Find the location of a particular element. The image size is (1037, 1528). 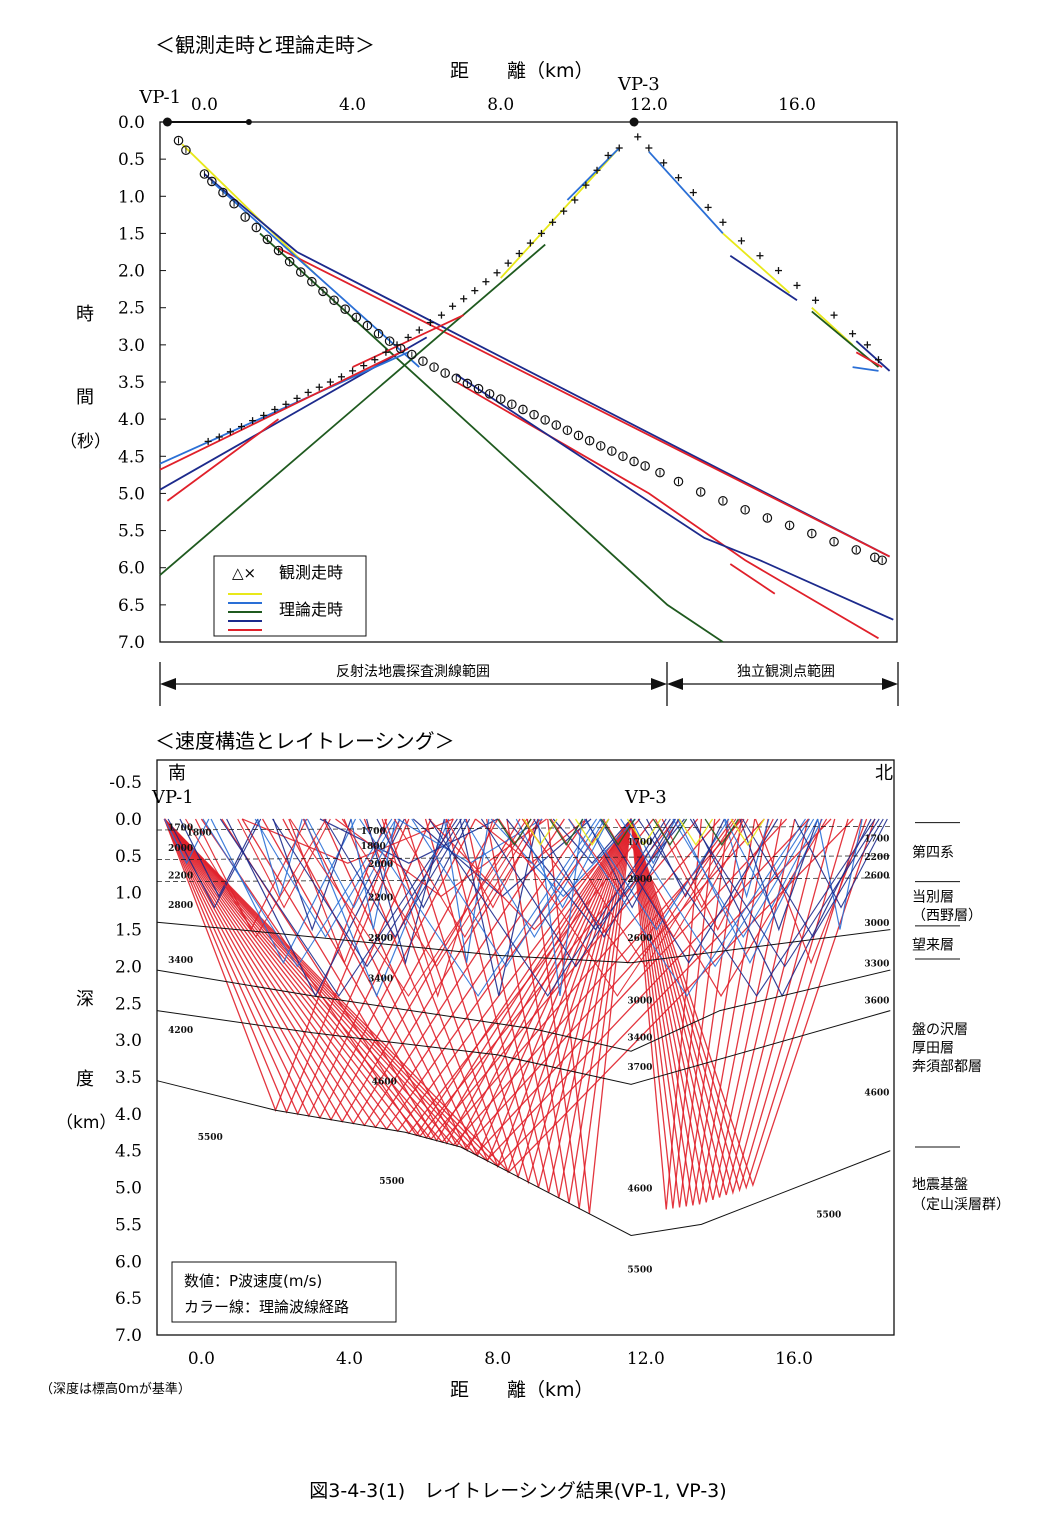

theory-line-navy is located at coordinates (293, 413).